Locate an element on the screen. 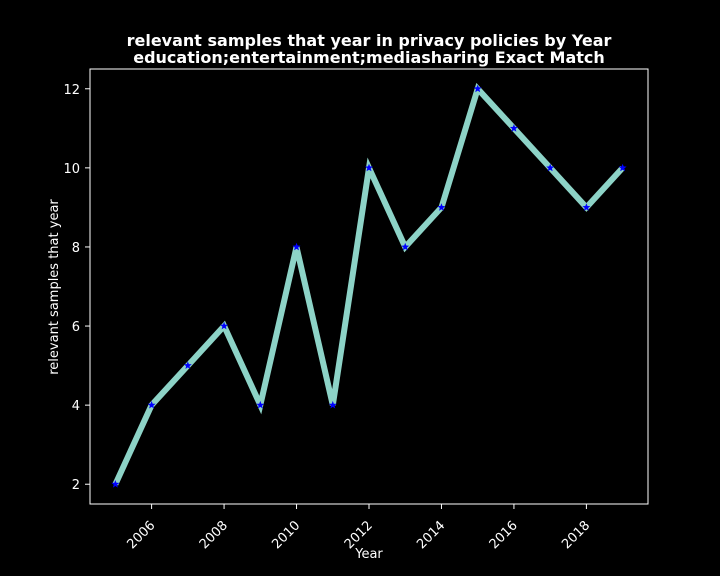 The width and height of the screenshot is (720, 576). y-tick-label: 10 is located at coordinates (71, 169).